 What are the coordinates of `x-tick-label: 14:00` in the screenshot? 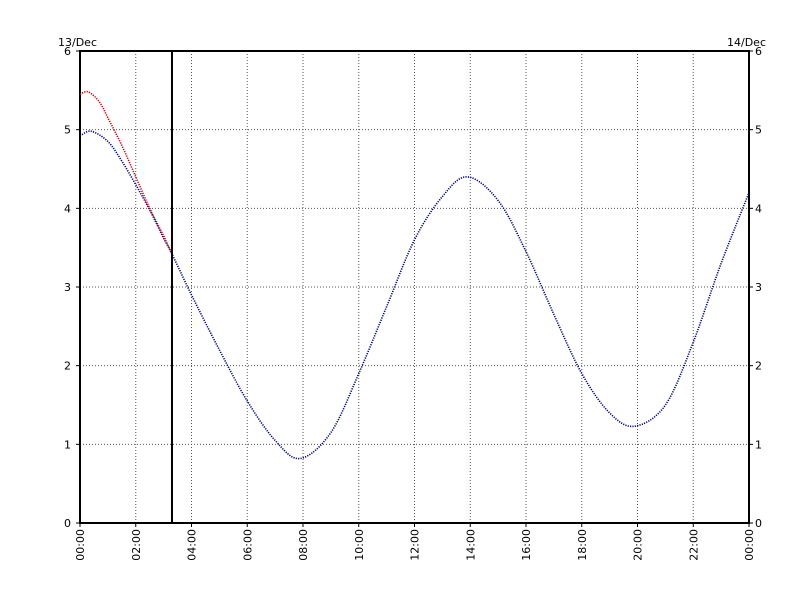 It's located at (470, 545).